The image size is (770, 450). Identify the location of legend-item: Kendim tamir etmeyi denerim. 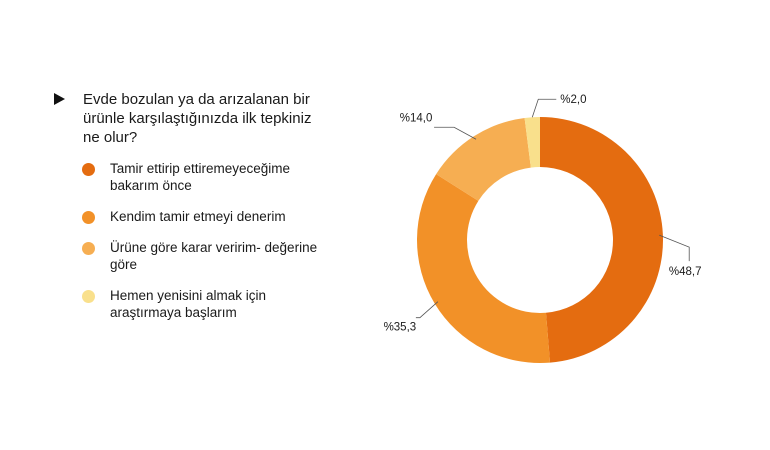
(202, 216).